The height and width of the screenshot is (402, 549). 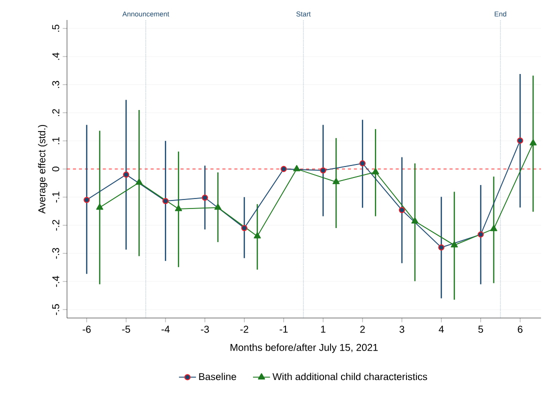 What do you see at coordinates (441, 329) in the screenshot?
I see `x-tick-label: 4` at bounding box center [441, 329].